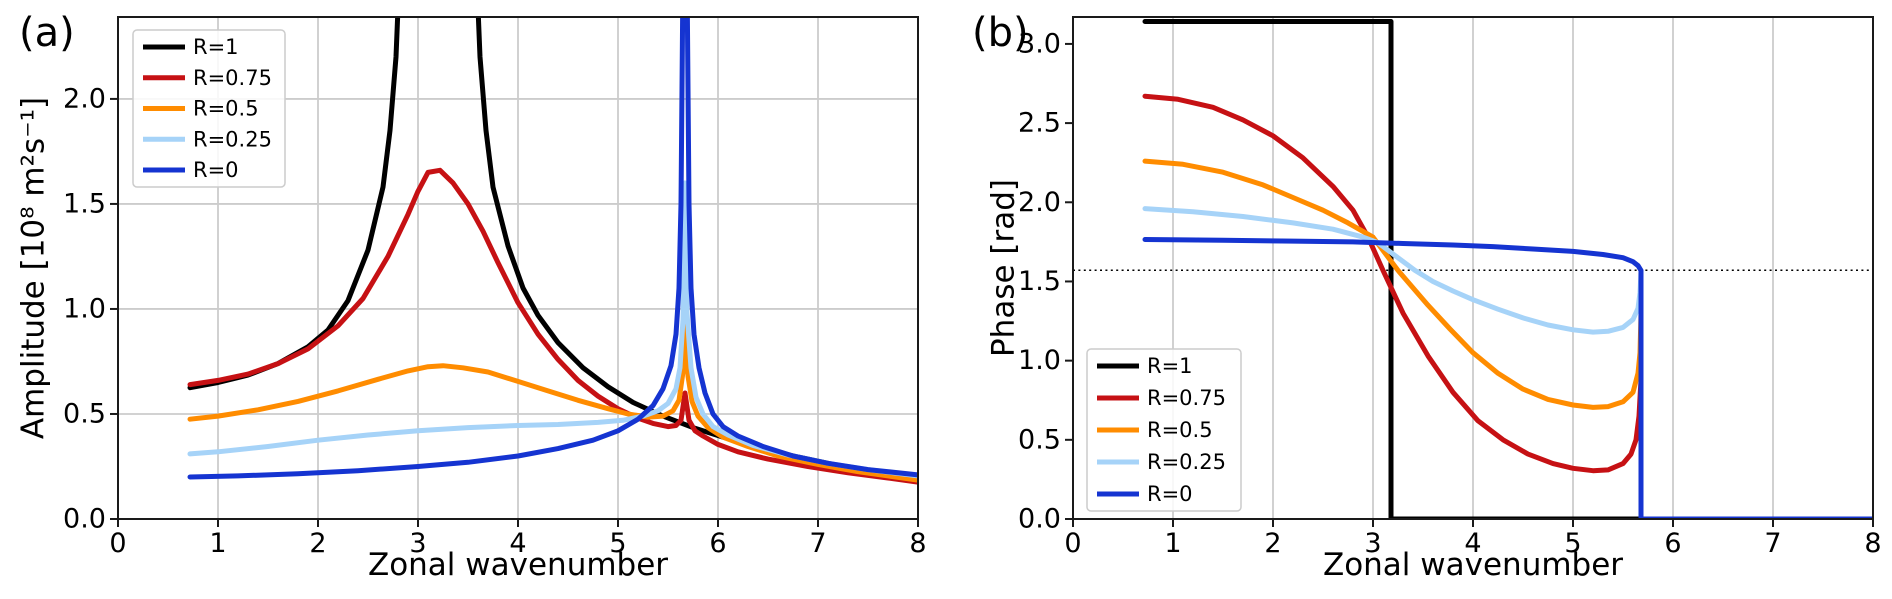 This screenshot has height=599, width=1892. I want to click on series-line-R=0.5, so click(552, 401).